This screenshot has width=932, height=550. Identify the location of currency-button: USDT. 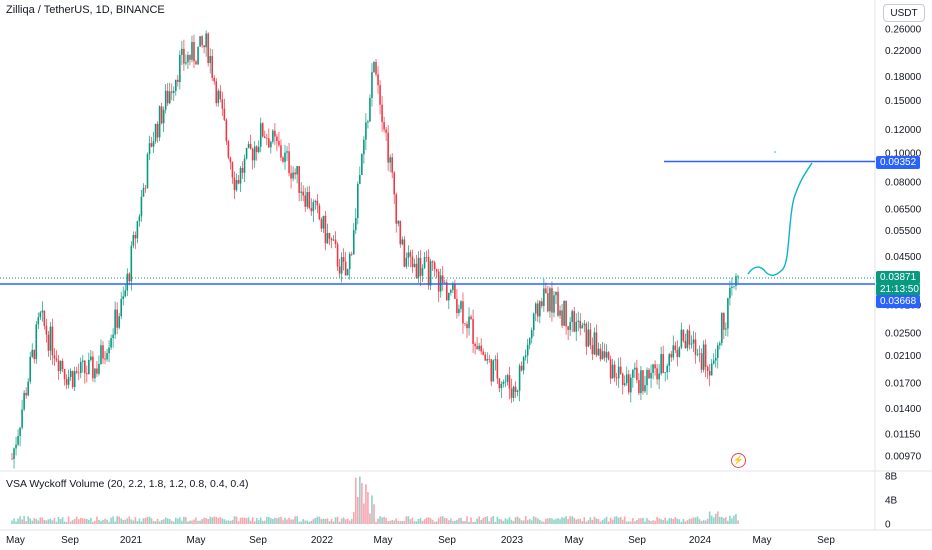
(904, 13).